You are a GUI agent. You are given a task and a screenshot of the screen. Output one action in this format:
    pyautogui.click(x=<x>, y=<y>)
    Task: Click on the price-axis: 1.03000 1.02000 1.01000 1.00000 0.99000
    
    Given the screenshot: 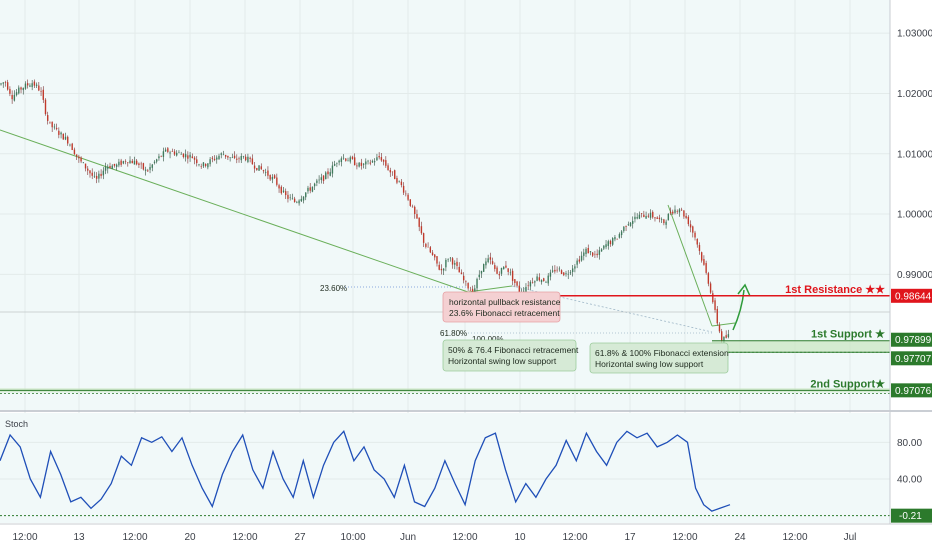 What is the action you would take?
    pyautogui.click(x=914, y=155)
    